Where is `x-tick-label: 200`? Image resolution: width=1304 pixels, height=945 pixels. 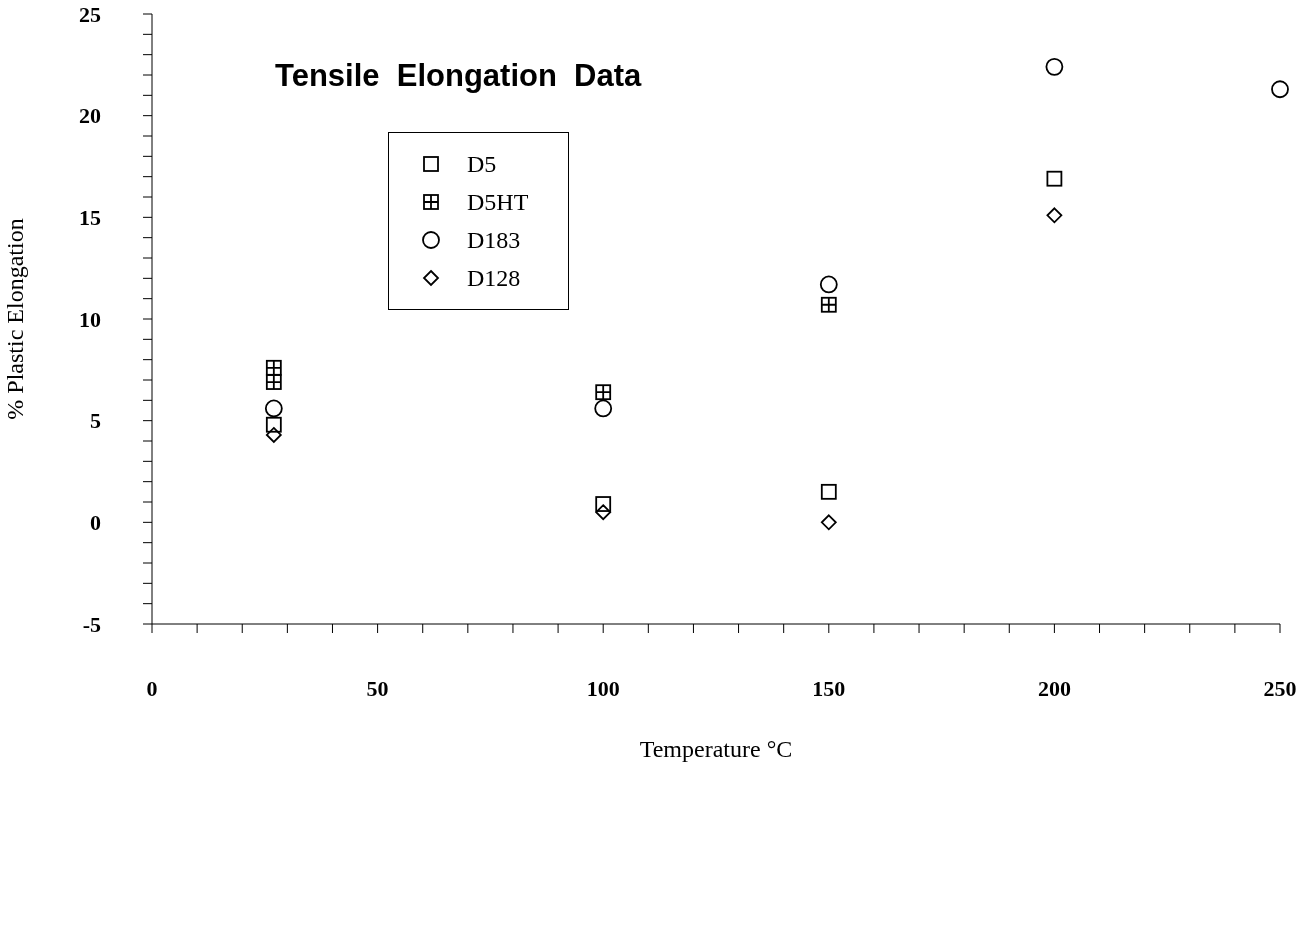 x-tick-label: 200 is located at coordinates (1054, 688).